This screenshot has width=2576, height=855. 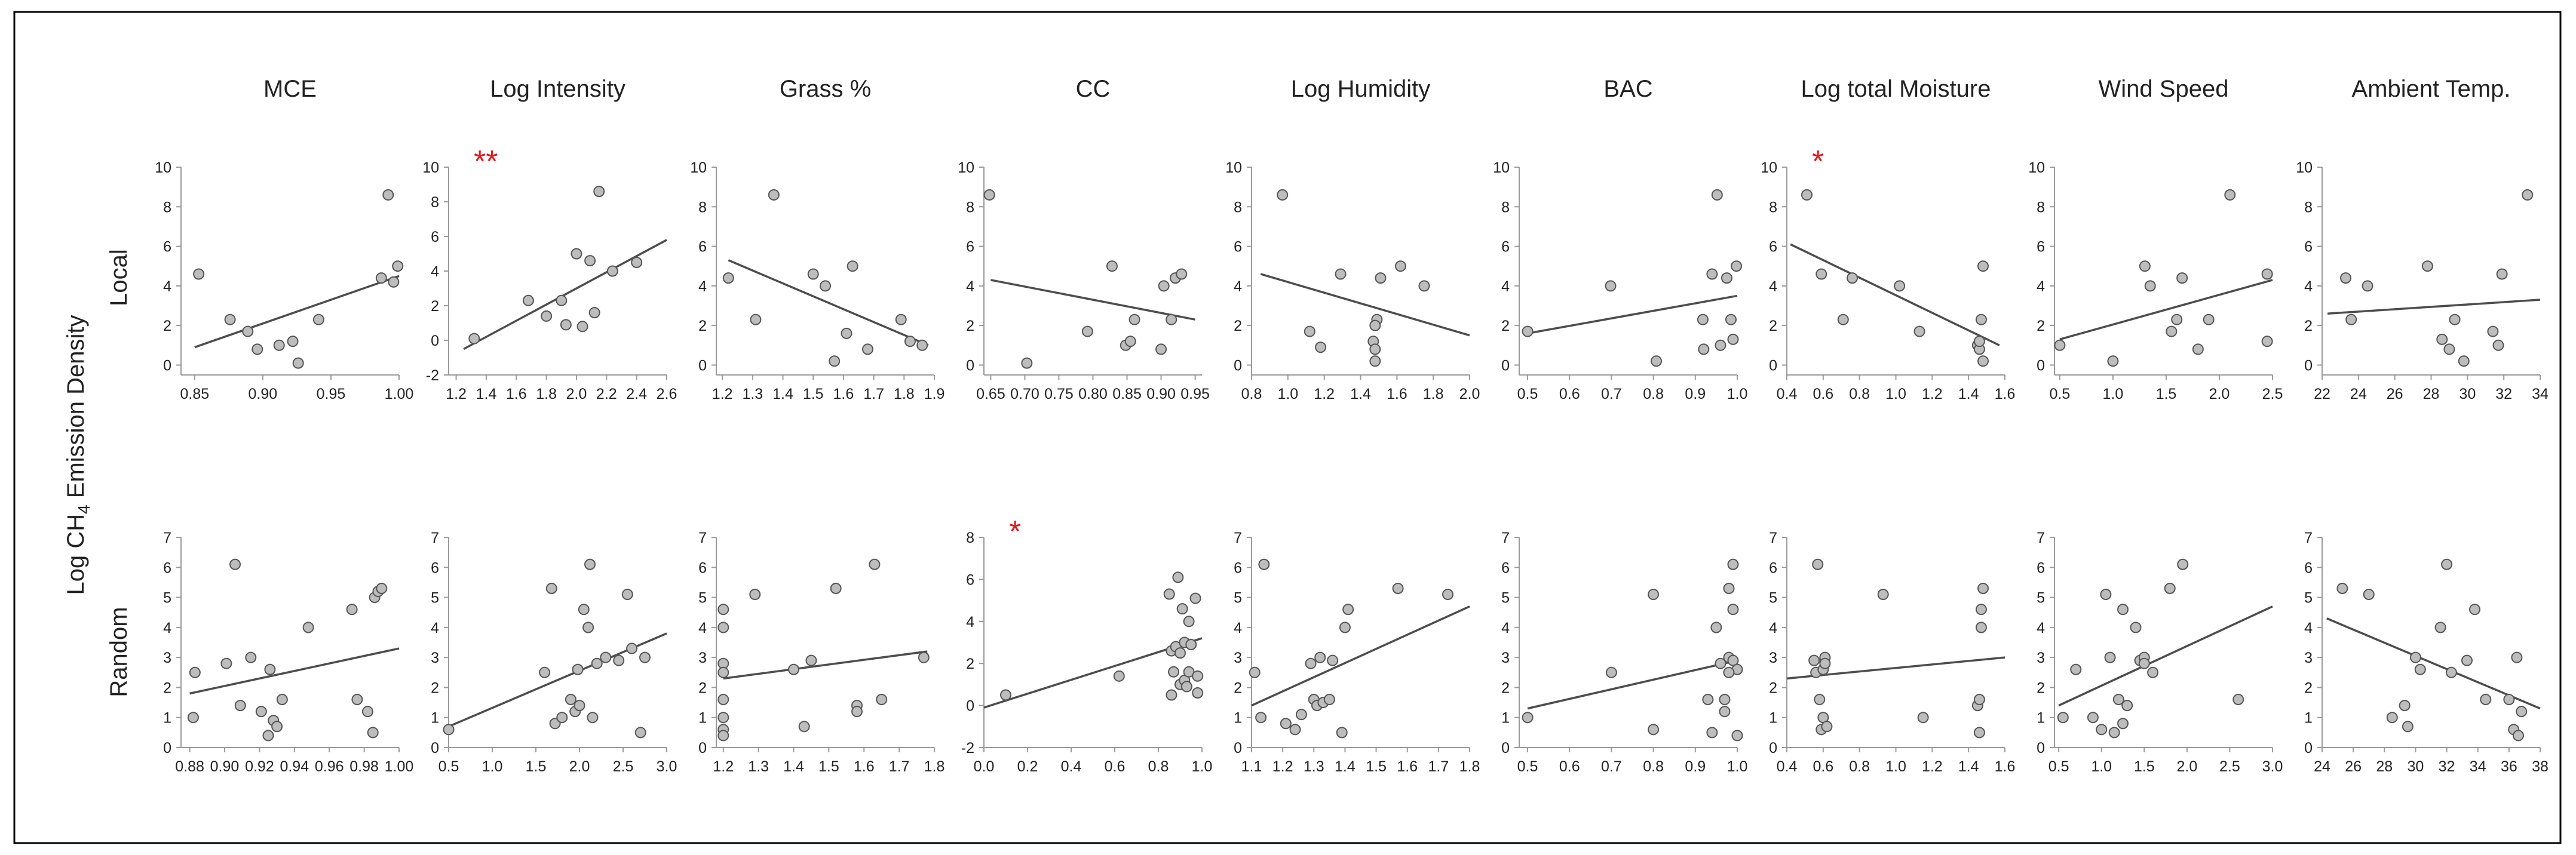 I want to click on panel-random-wind-speed: 0 1 2 3 4 5 6 7 0.5 1.0 1.5 2.0 2.5 3.0, so click(x=2160, y=652).